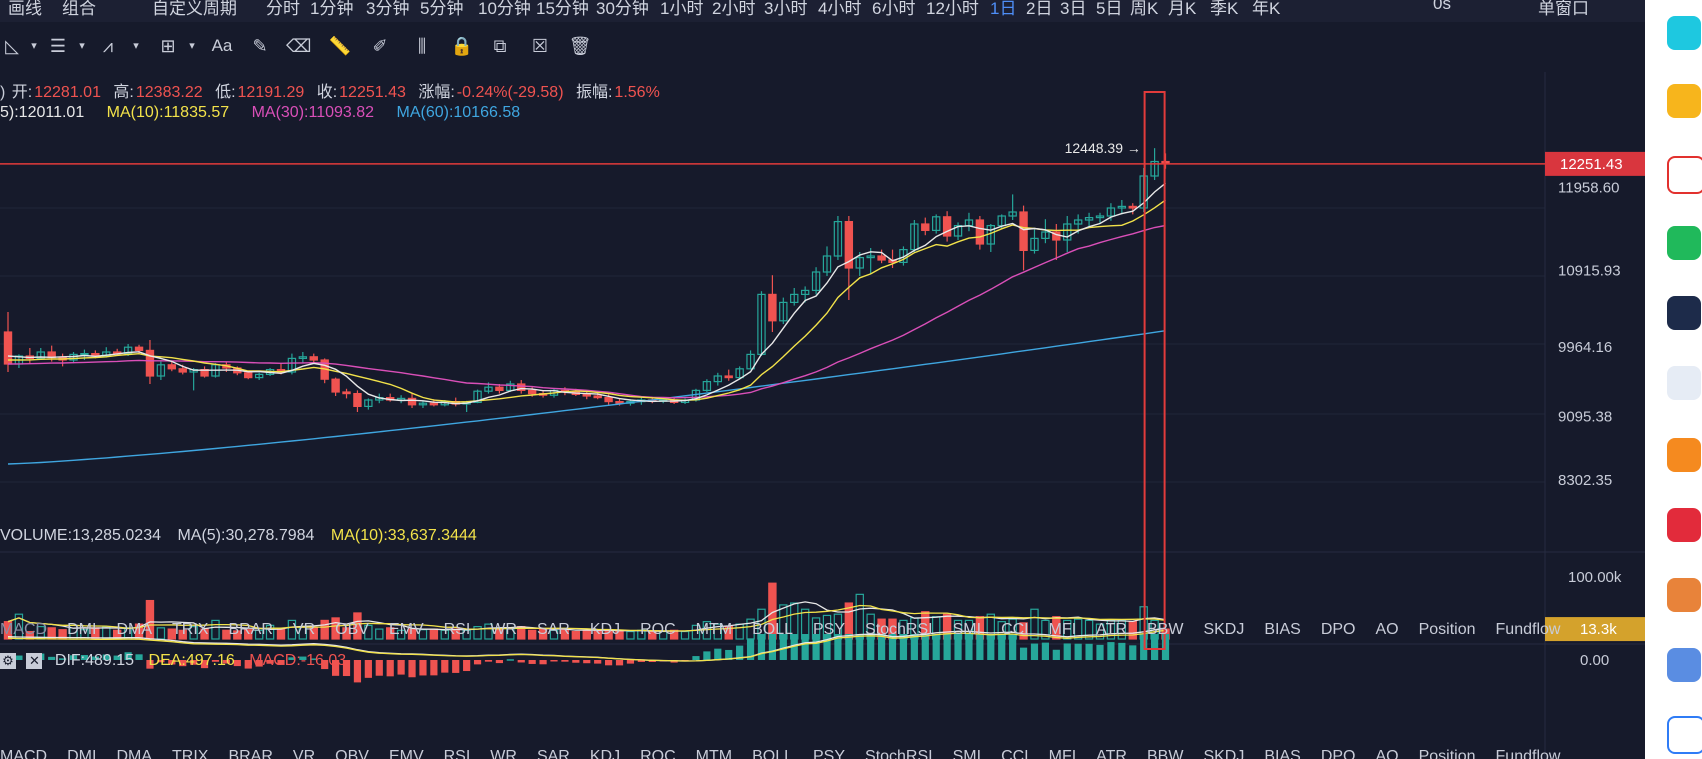 The width and height of the screenshot is (1702, 759). What do you see at coordinates (1684, 101) in the screenshot?
I see `star-icon` at bounding box center [1684, 101].